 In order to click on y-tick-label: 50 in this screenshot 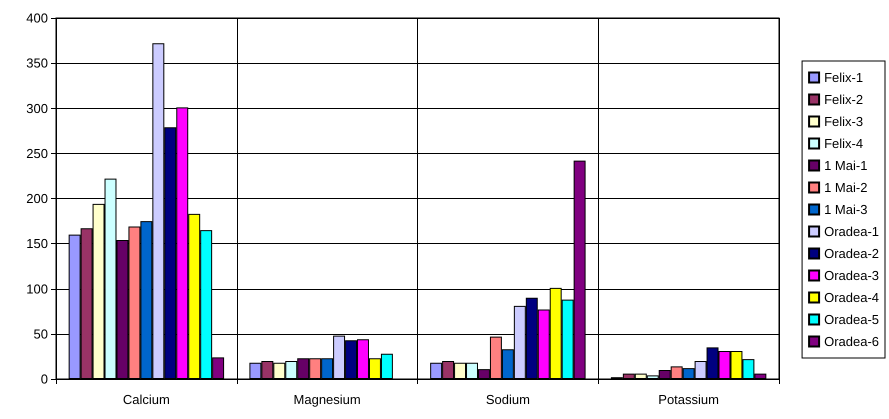, I will do `click(41, 334)`.